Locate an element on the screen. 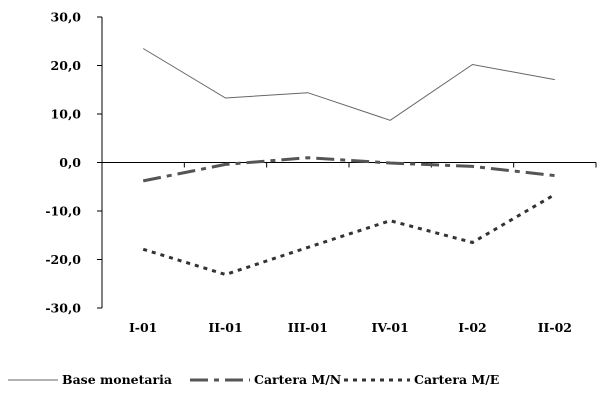  x-tick-label: I-01 is located at coordinates (143, 327).